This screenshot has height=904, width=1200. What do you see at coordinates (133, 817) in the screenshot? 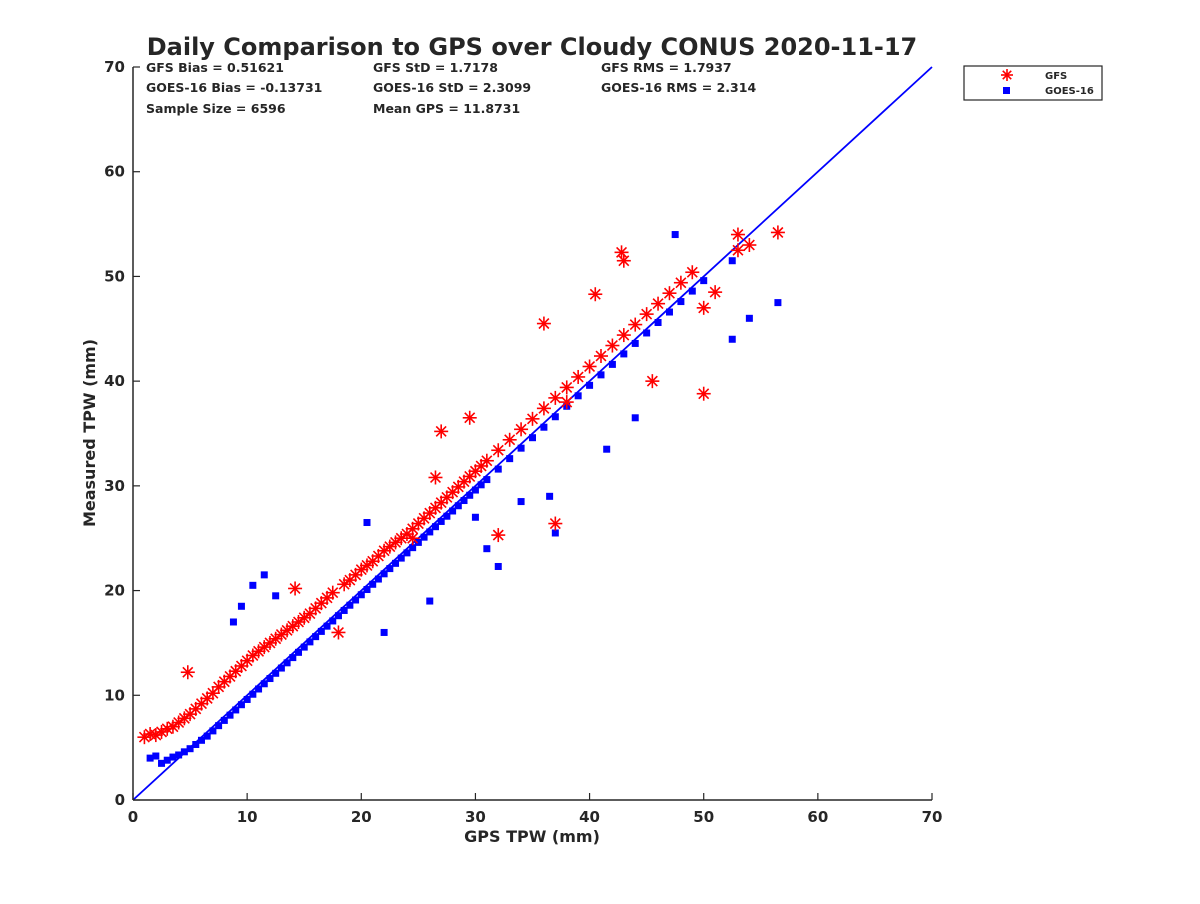
I see `x-tick-label: 0` at bounding box center [133, 817].